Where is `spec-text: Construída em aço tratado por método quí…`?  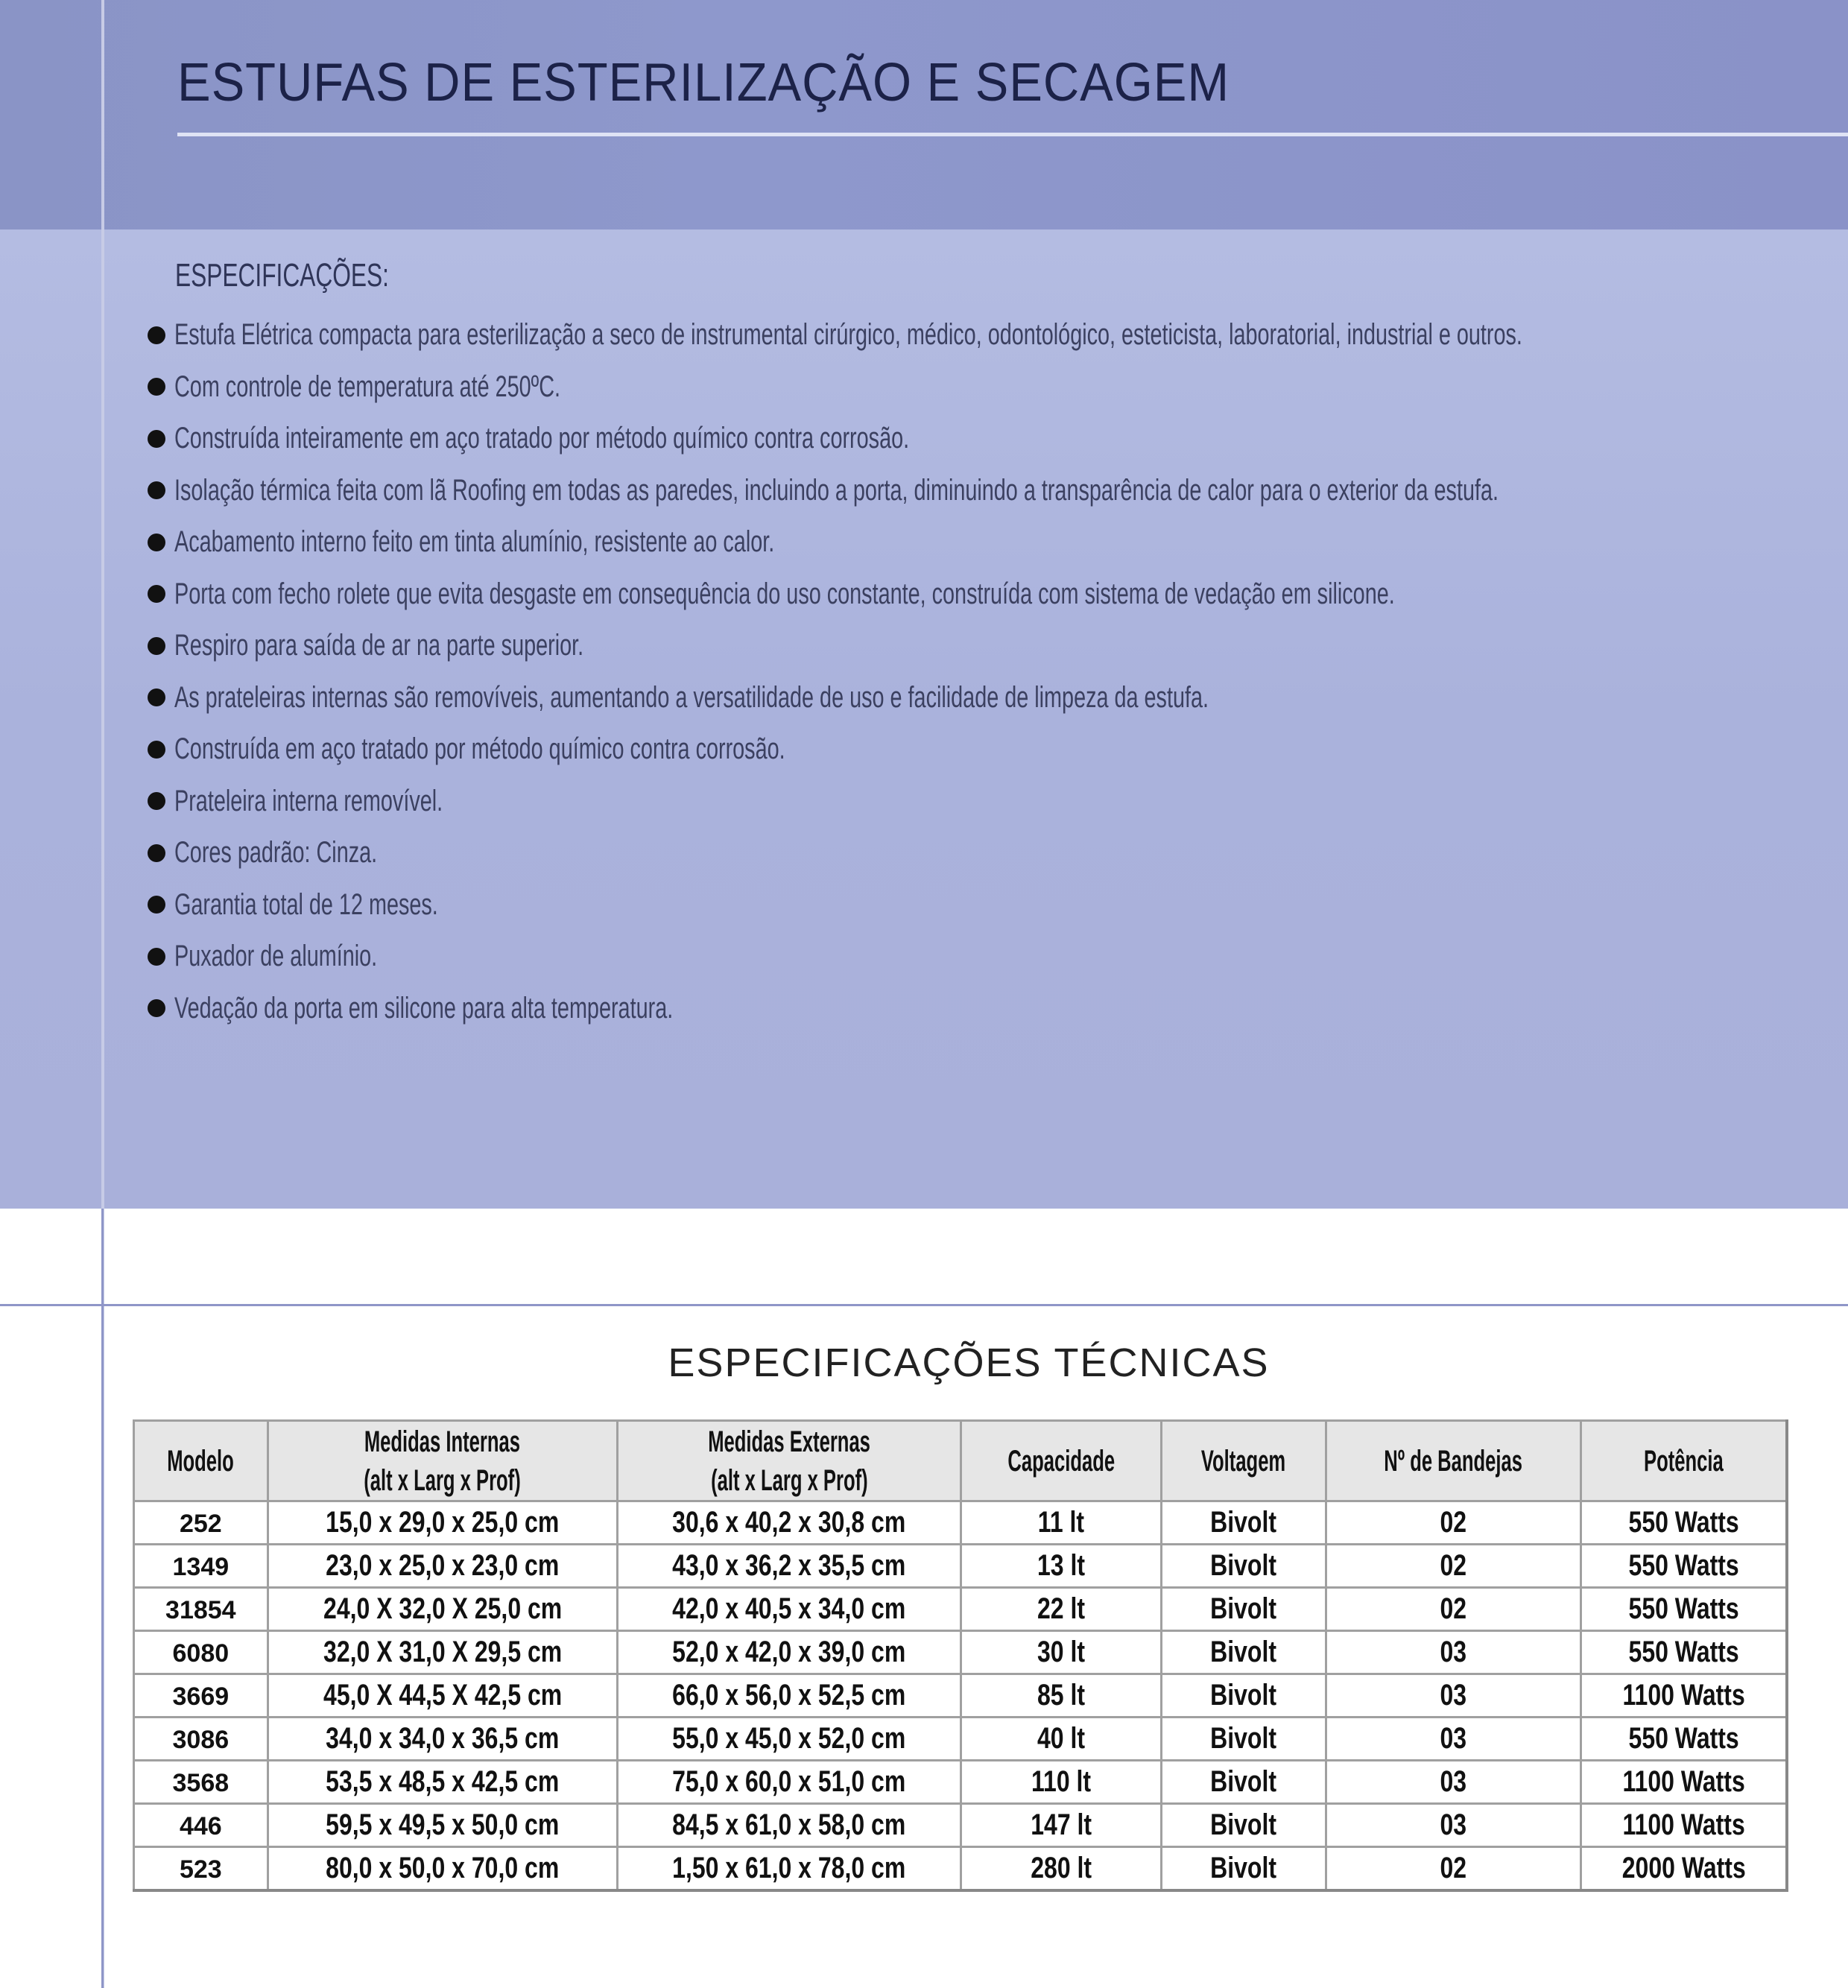 spec-text: Construída em aço tratado por método quí… is located at coordinates (479, 749).